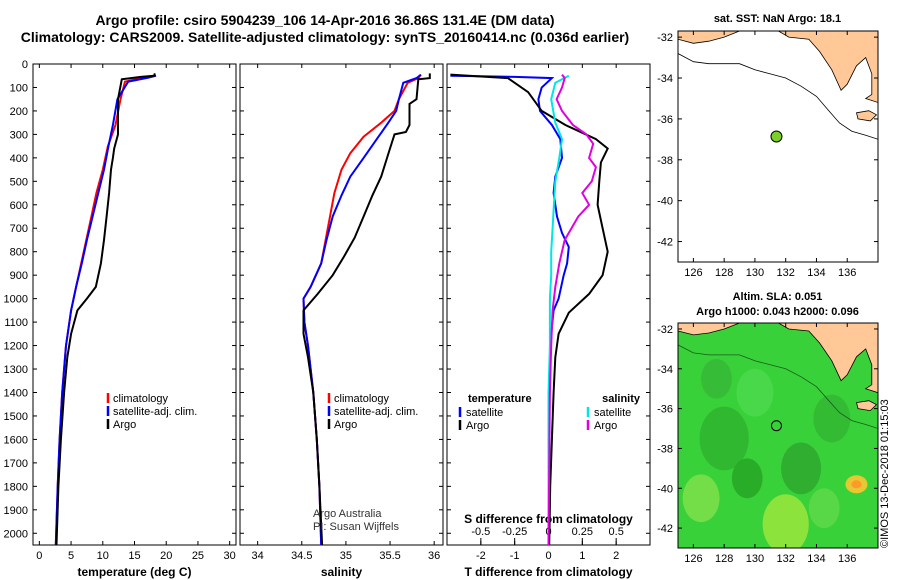  What do you see at coordinates (155, 412) in the screenshot?
I see `legend-temperature-text: satellite-adj. clim.` at bounding box center [155, 412].